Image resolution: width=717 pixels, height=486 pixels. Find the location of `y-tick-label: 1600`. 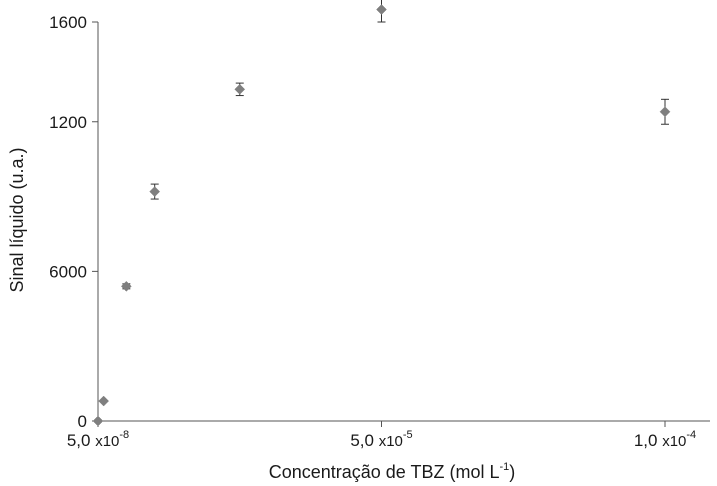

y-tick-label: 1600 is located at coordinates (68, 22).